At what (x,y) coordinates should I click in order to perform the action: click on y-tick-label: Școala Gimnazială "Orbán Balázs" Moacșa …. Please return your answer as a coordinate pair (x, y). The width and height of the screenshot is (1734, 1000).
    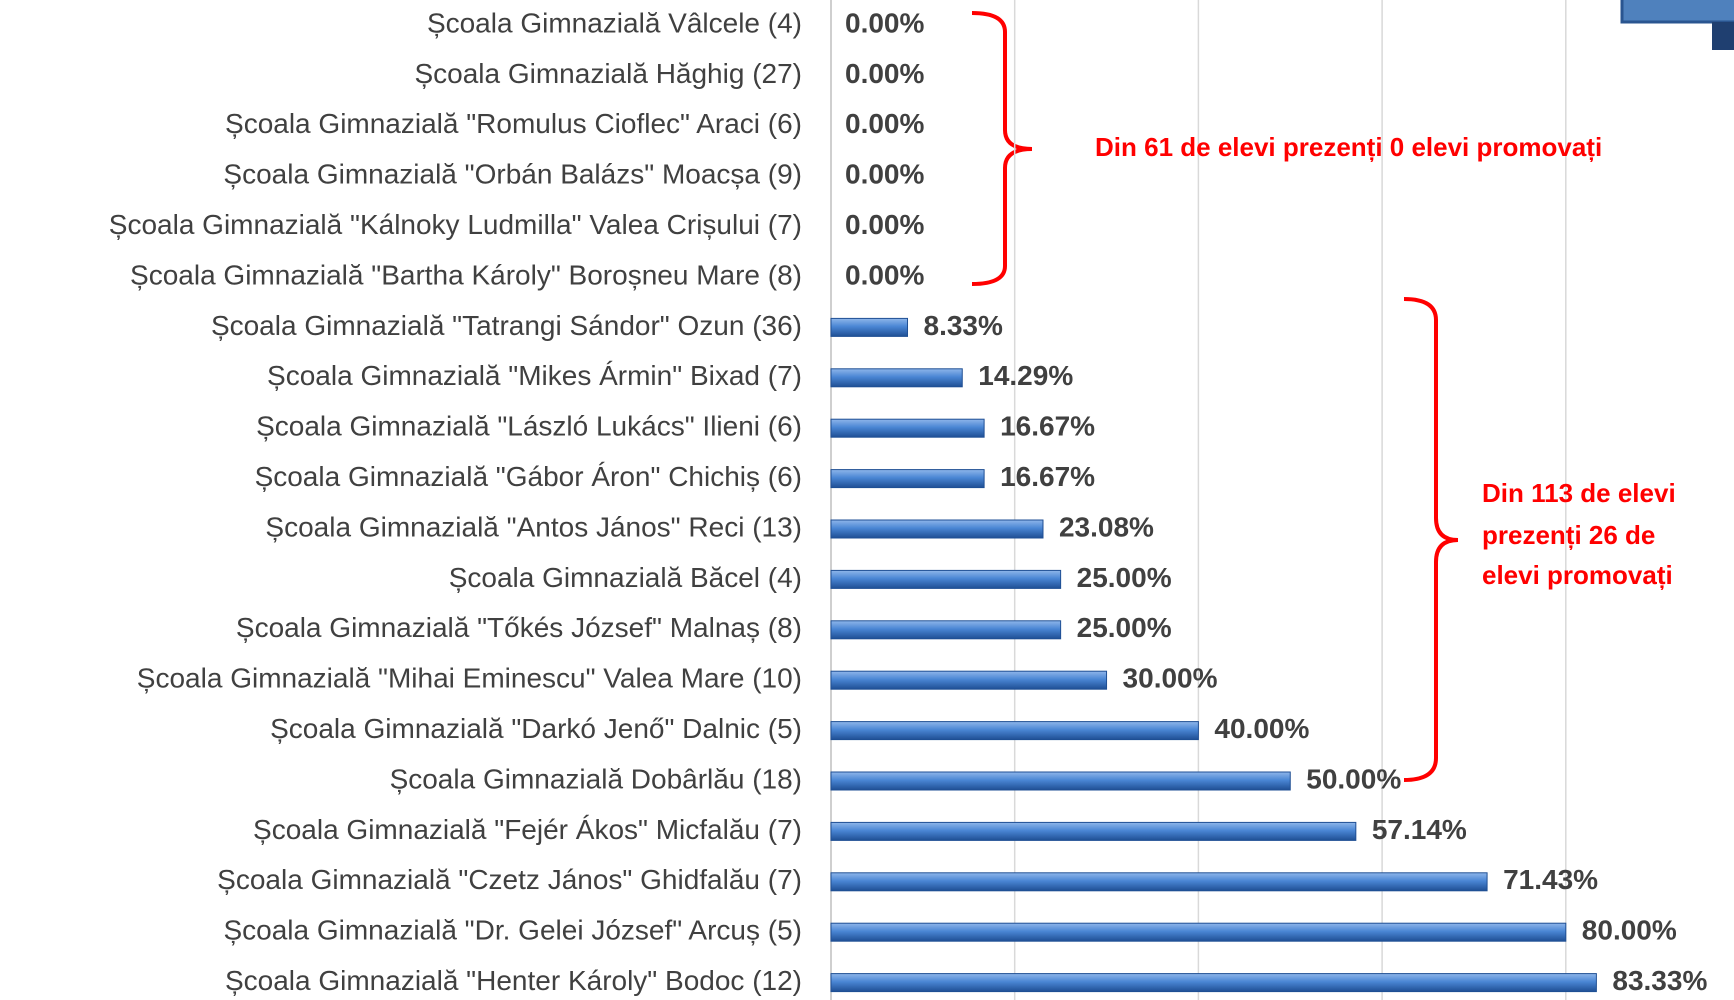
    Looking at the image, I should click on (512, 174).